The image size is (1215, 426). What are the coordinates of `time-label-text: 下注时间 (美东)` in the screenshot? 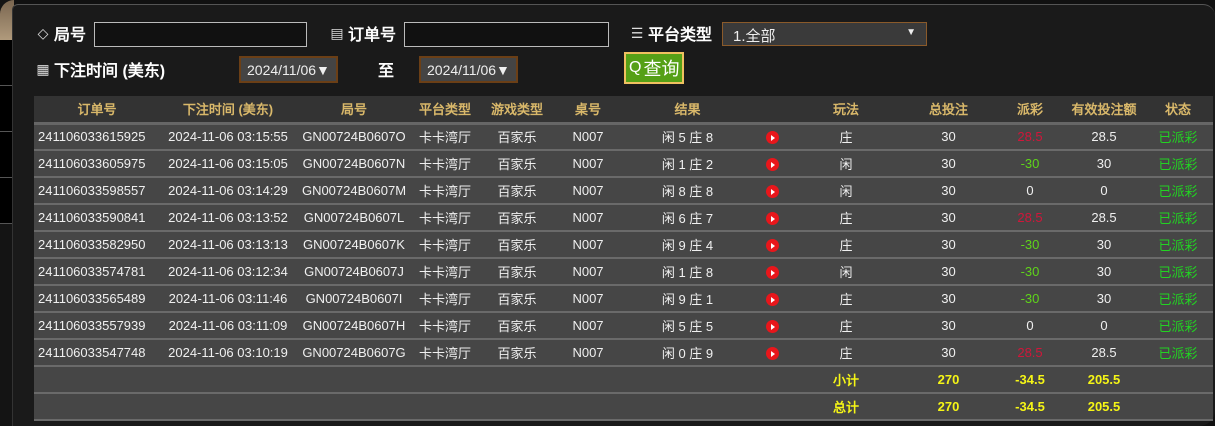 It's located at (110, 71).